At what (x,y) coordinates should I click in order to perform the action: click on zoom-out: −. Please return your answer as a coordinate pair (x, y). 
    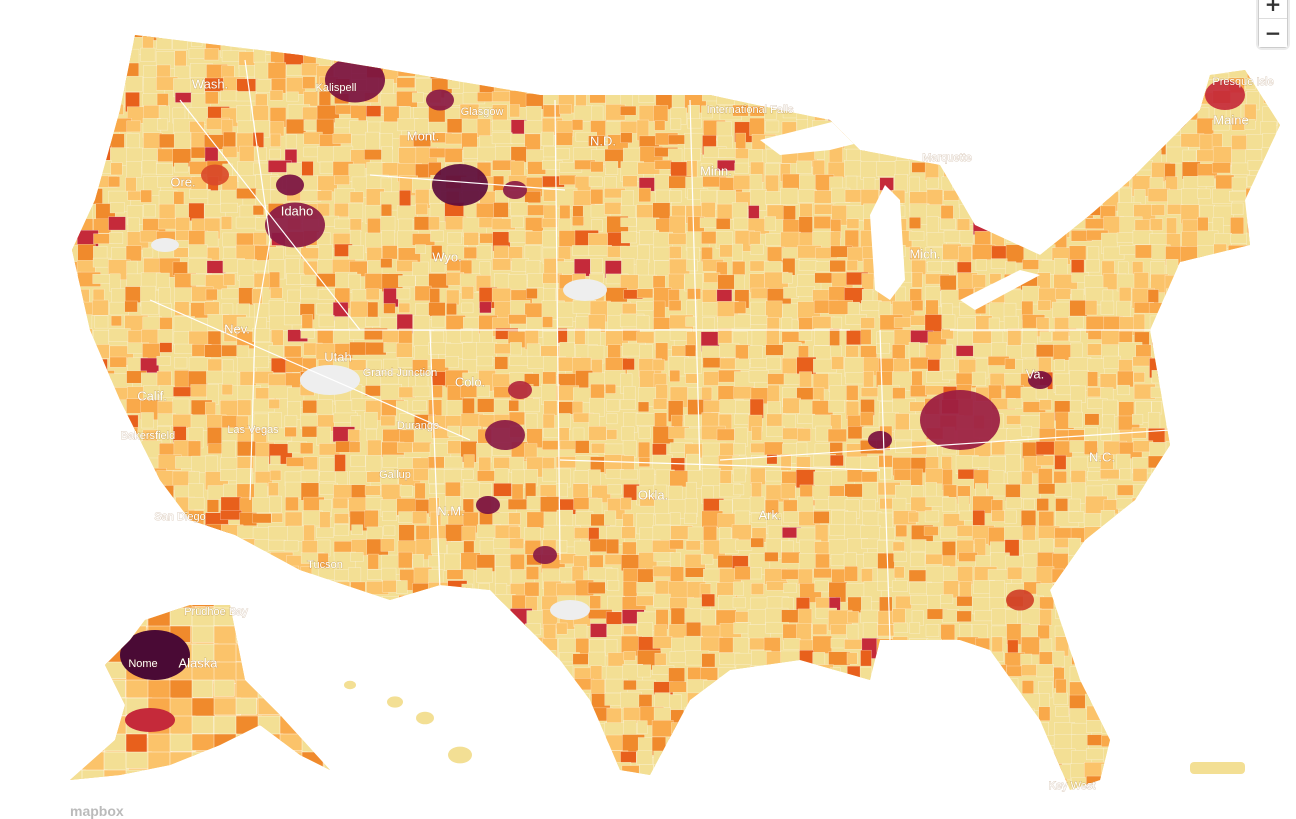
    Looking at the image, I should click on (1273, 32).